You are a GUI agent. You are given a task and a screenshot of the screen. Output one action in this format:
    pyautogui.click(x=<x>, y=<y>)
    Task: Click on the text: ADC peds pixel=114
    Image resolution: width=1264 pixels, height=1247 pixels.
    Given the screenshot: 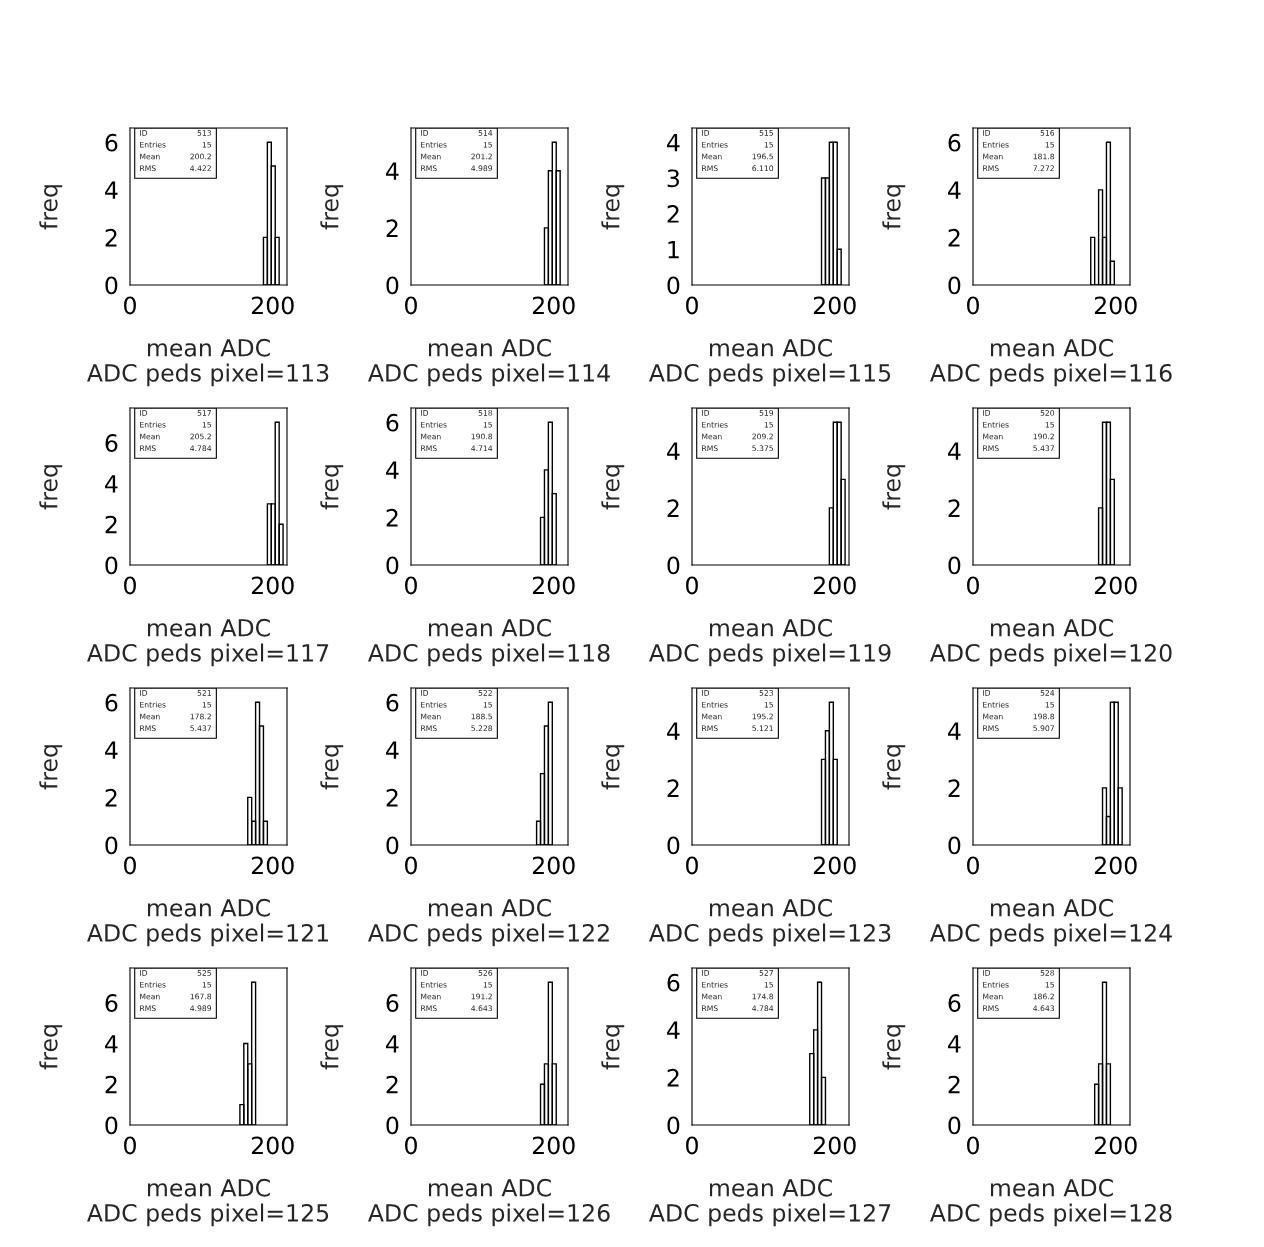 What is the action you would take?
    pyautogui.click(x=489, y=375)
    